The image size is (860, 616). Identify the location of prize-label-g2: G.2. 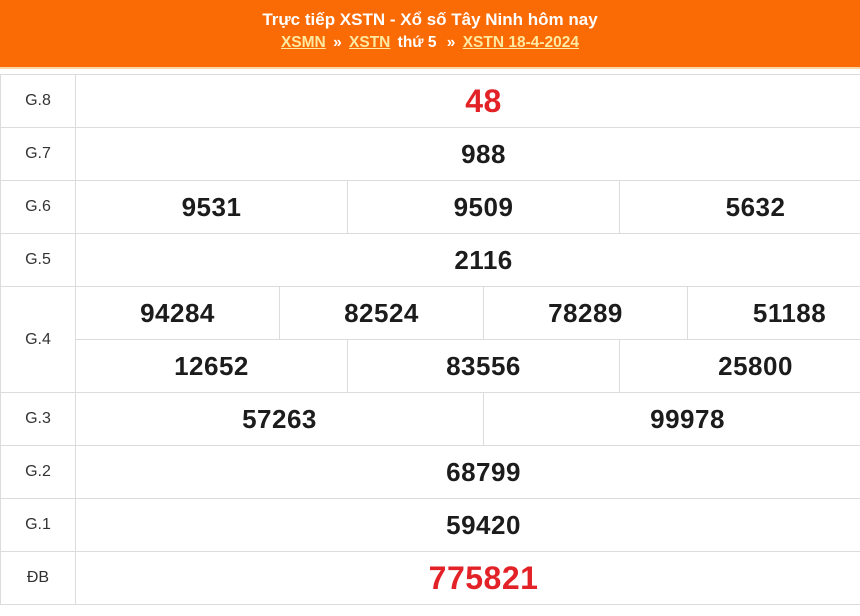
(38, 472).